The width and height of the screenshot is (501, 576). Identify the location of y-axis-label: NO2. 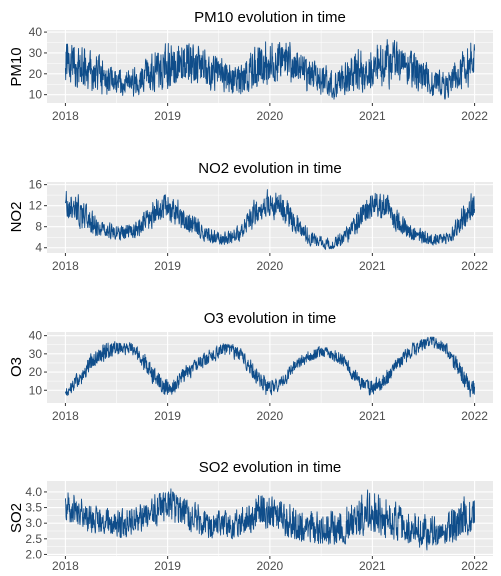
(16, 217).